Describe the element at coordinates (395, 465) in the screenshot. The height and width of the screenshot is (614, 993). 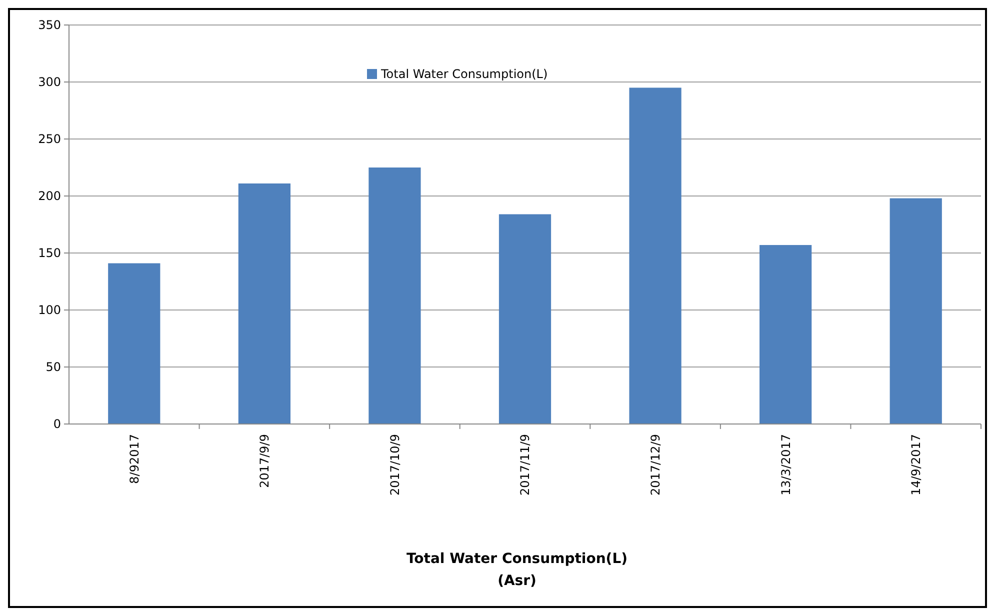
I see `x-tick-label: 2017/10/9` at that location.